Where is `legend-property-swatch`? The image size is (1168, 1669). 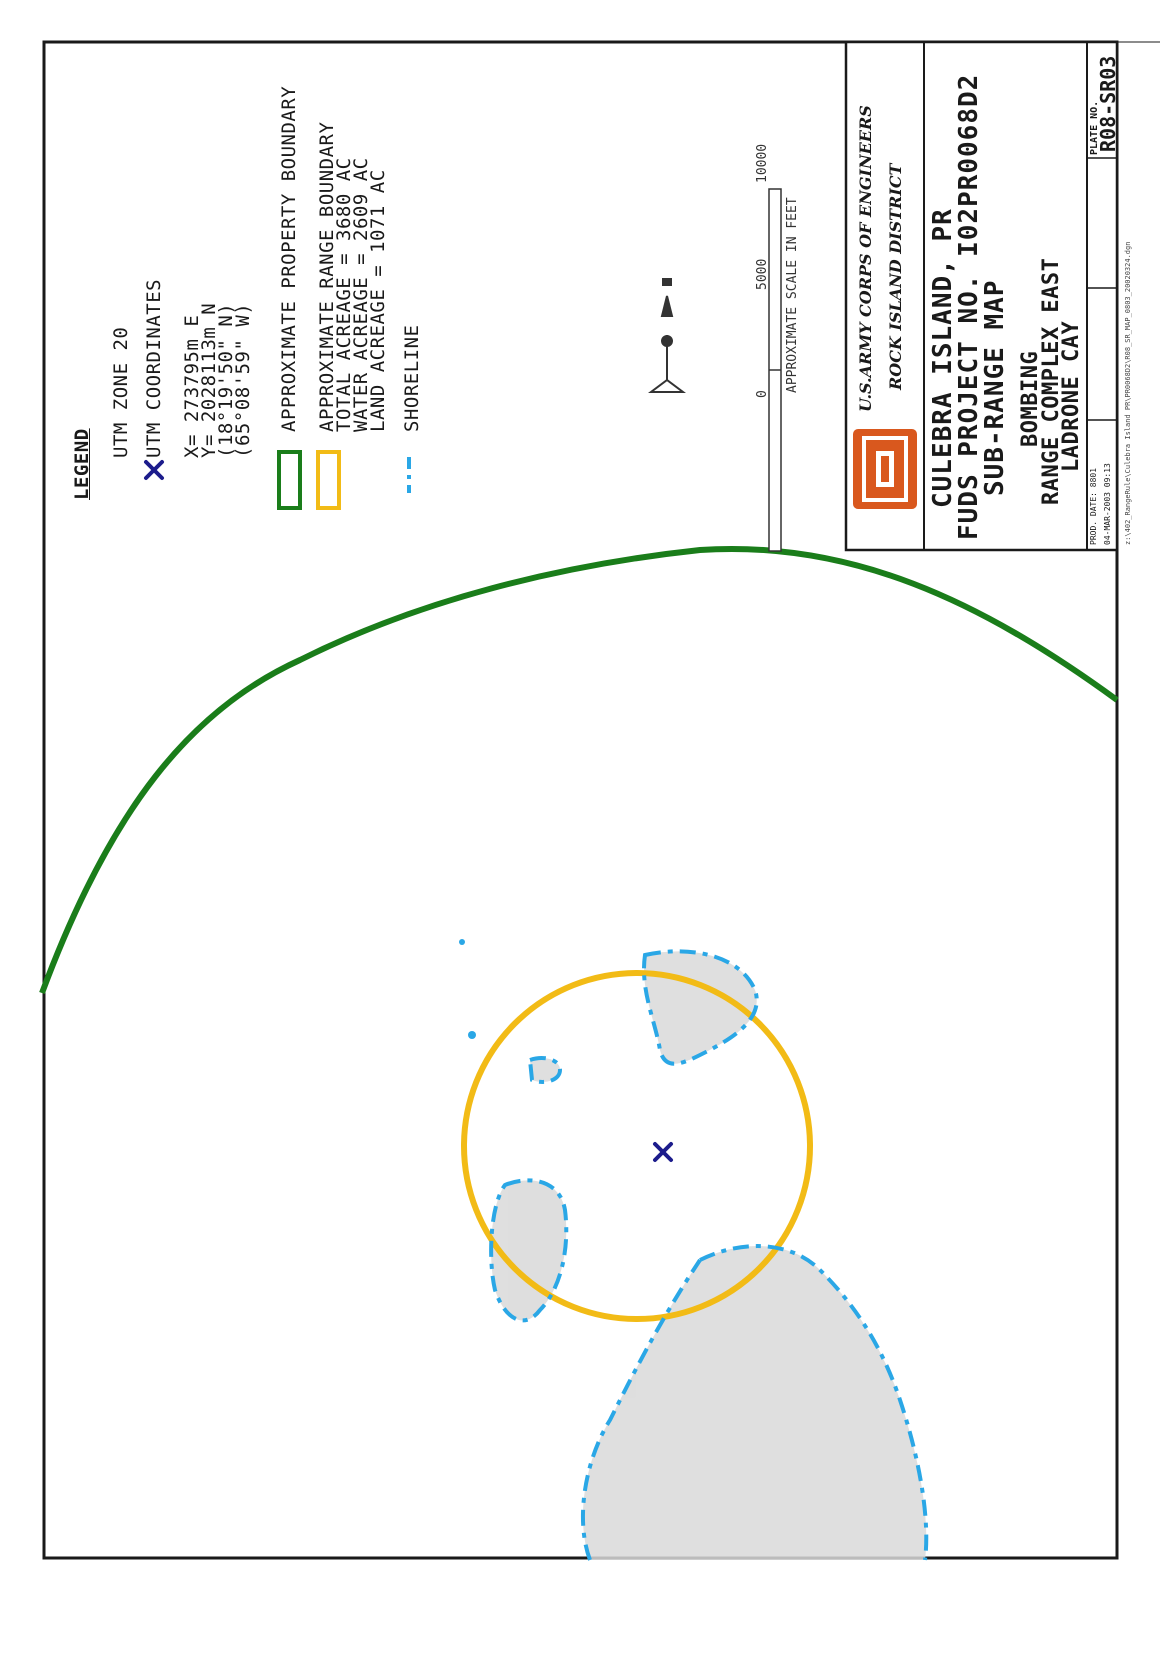
legend-property-swatch is located at coordinates (289, 480).